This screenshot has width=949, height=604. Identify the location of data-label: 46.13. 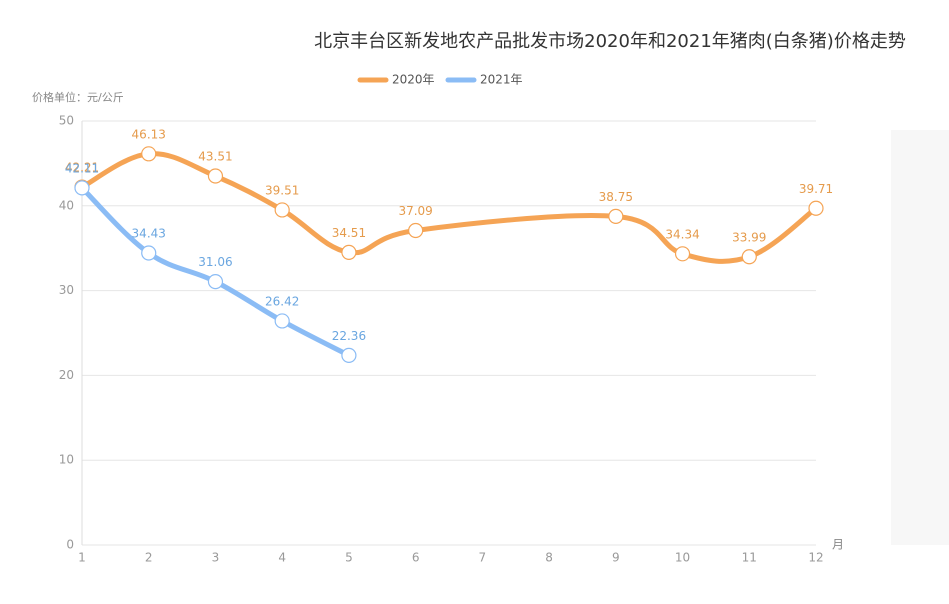
(149, 134).